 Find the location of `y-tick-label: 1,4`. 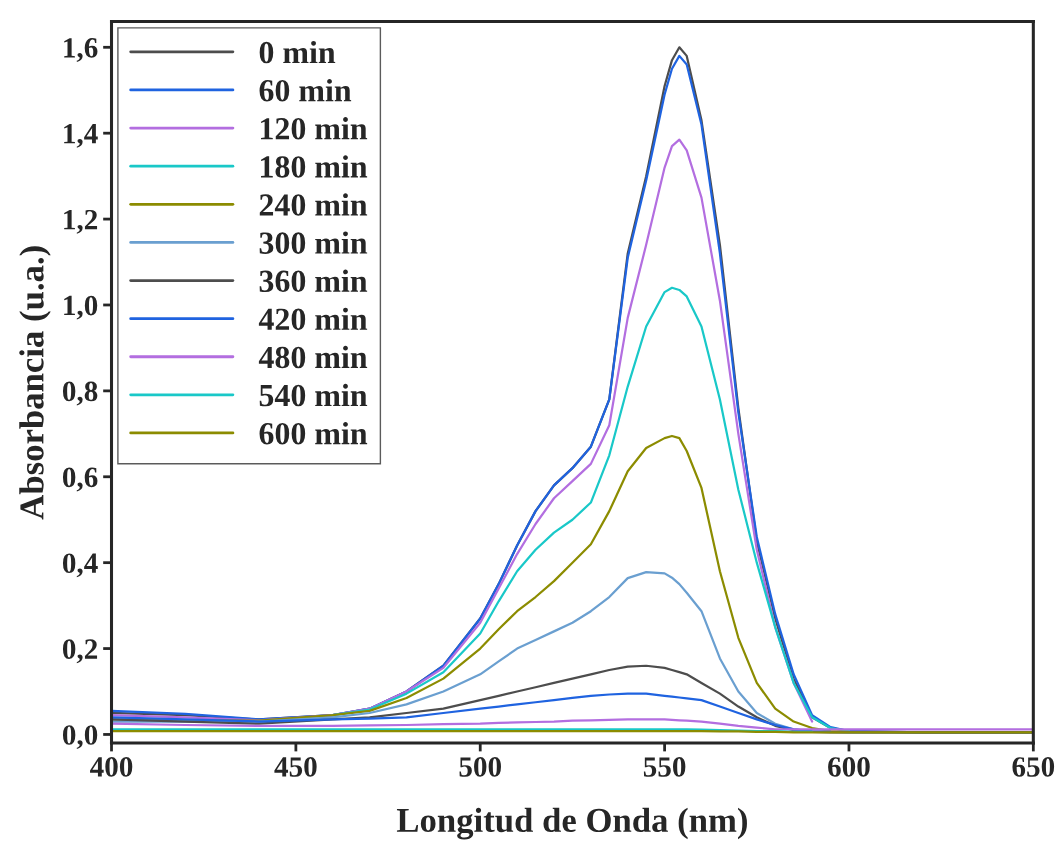

y-tick-label: 1,4 is located at coordinates (81, 136).